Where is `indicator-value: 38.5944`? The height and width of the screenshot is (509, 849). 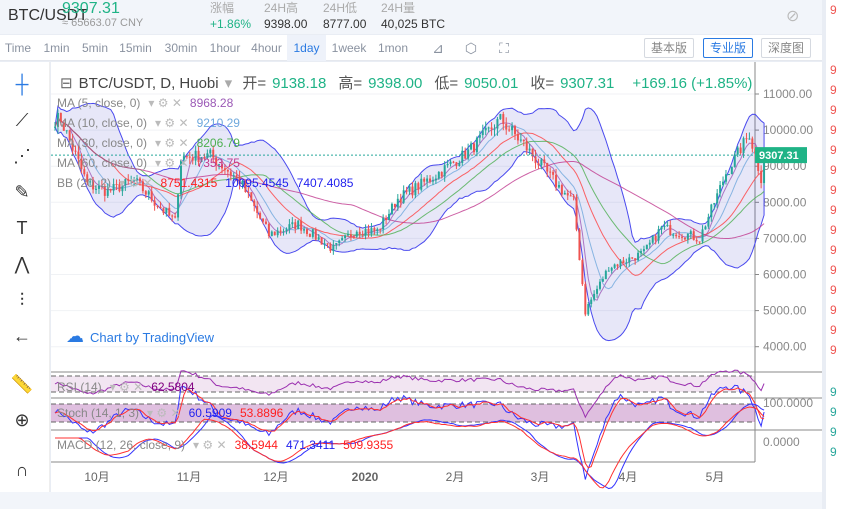 indicator-value: 38.5944 is located at coordinates (256, 445).